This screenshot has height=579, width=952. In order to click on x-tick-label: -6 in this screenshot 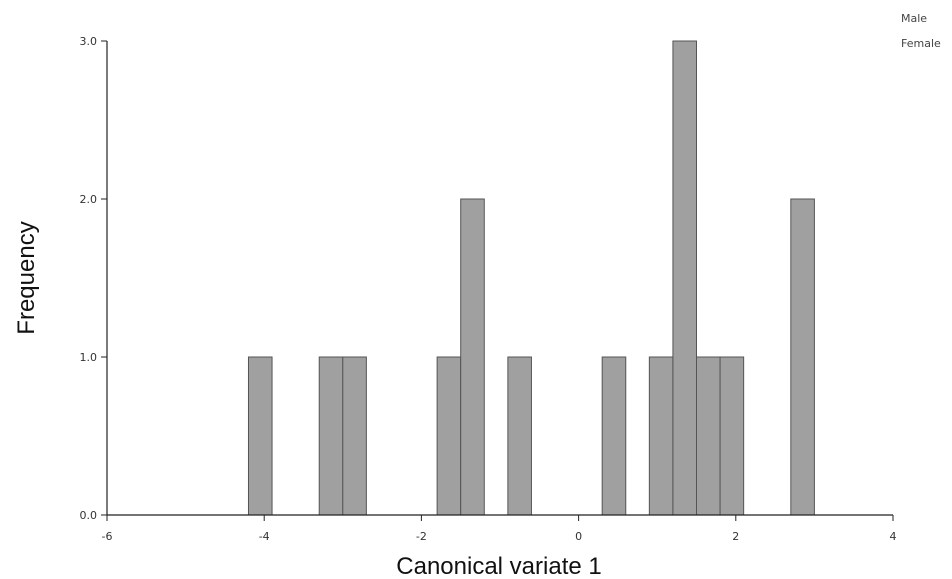, I will do `click(107, 536)`.